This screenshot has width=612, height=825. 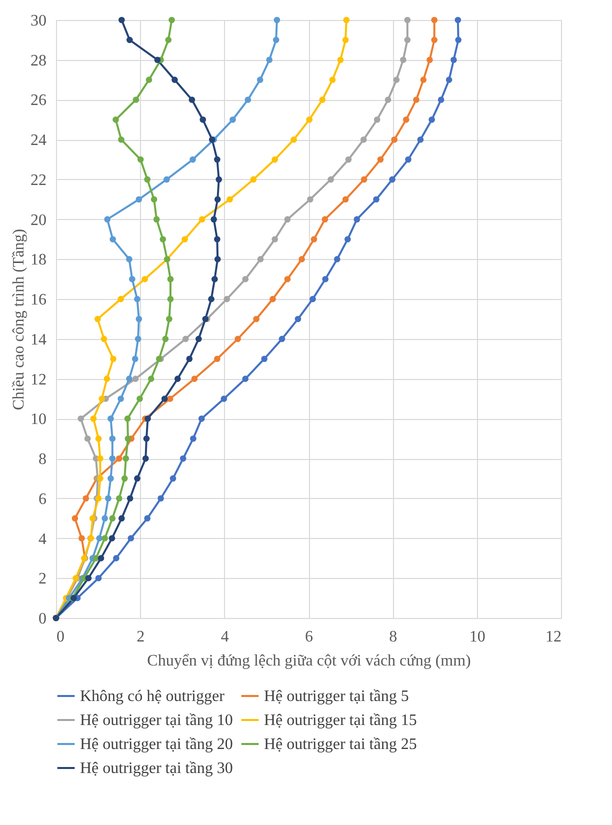 What do you see at coordinates (156, 720) in the screenshot?
I see `legend-label: Hệ outrigger tại tầng 10` at bounding box center [156, 720].